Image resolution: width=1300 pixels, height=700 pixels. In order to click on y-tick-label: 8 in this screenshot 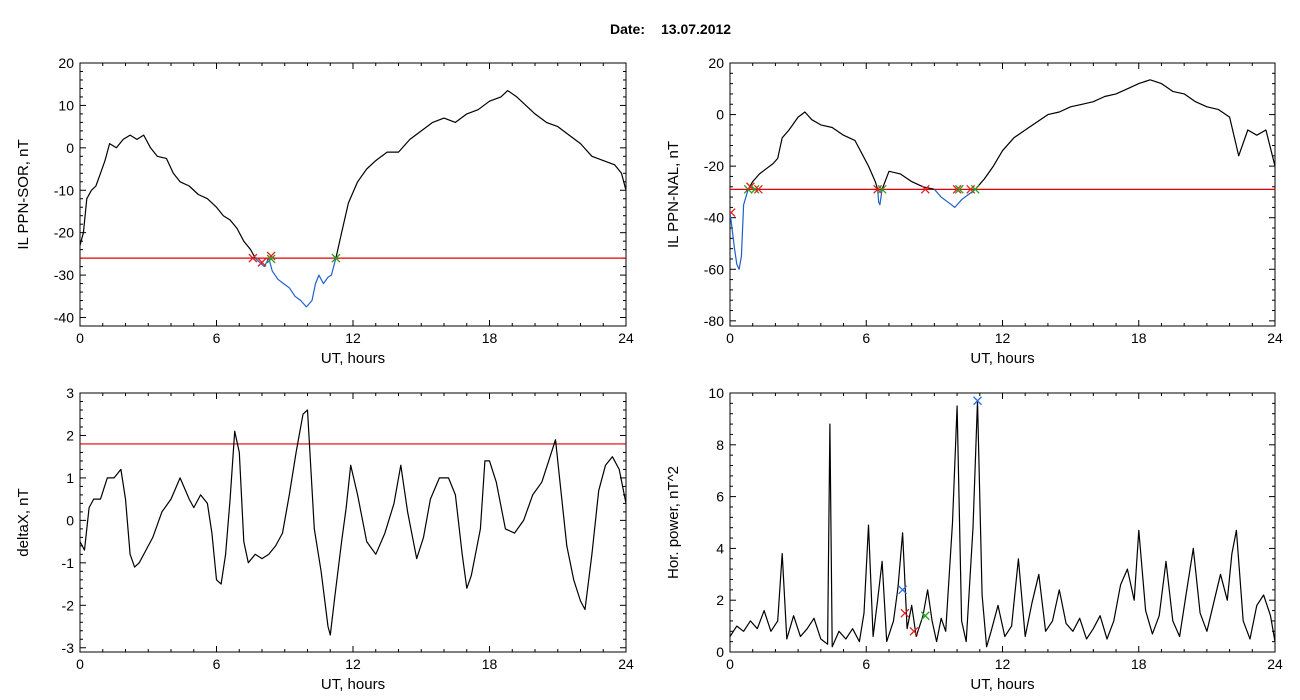, I will do `click(720, 445)`.